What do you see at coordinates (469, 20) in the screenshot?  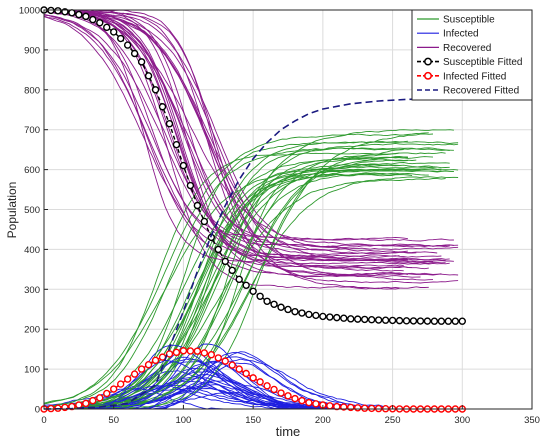 I see `legend-label: Susceptible` at bounding box center [469, 20].